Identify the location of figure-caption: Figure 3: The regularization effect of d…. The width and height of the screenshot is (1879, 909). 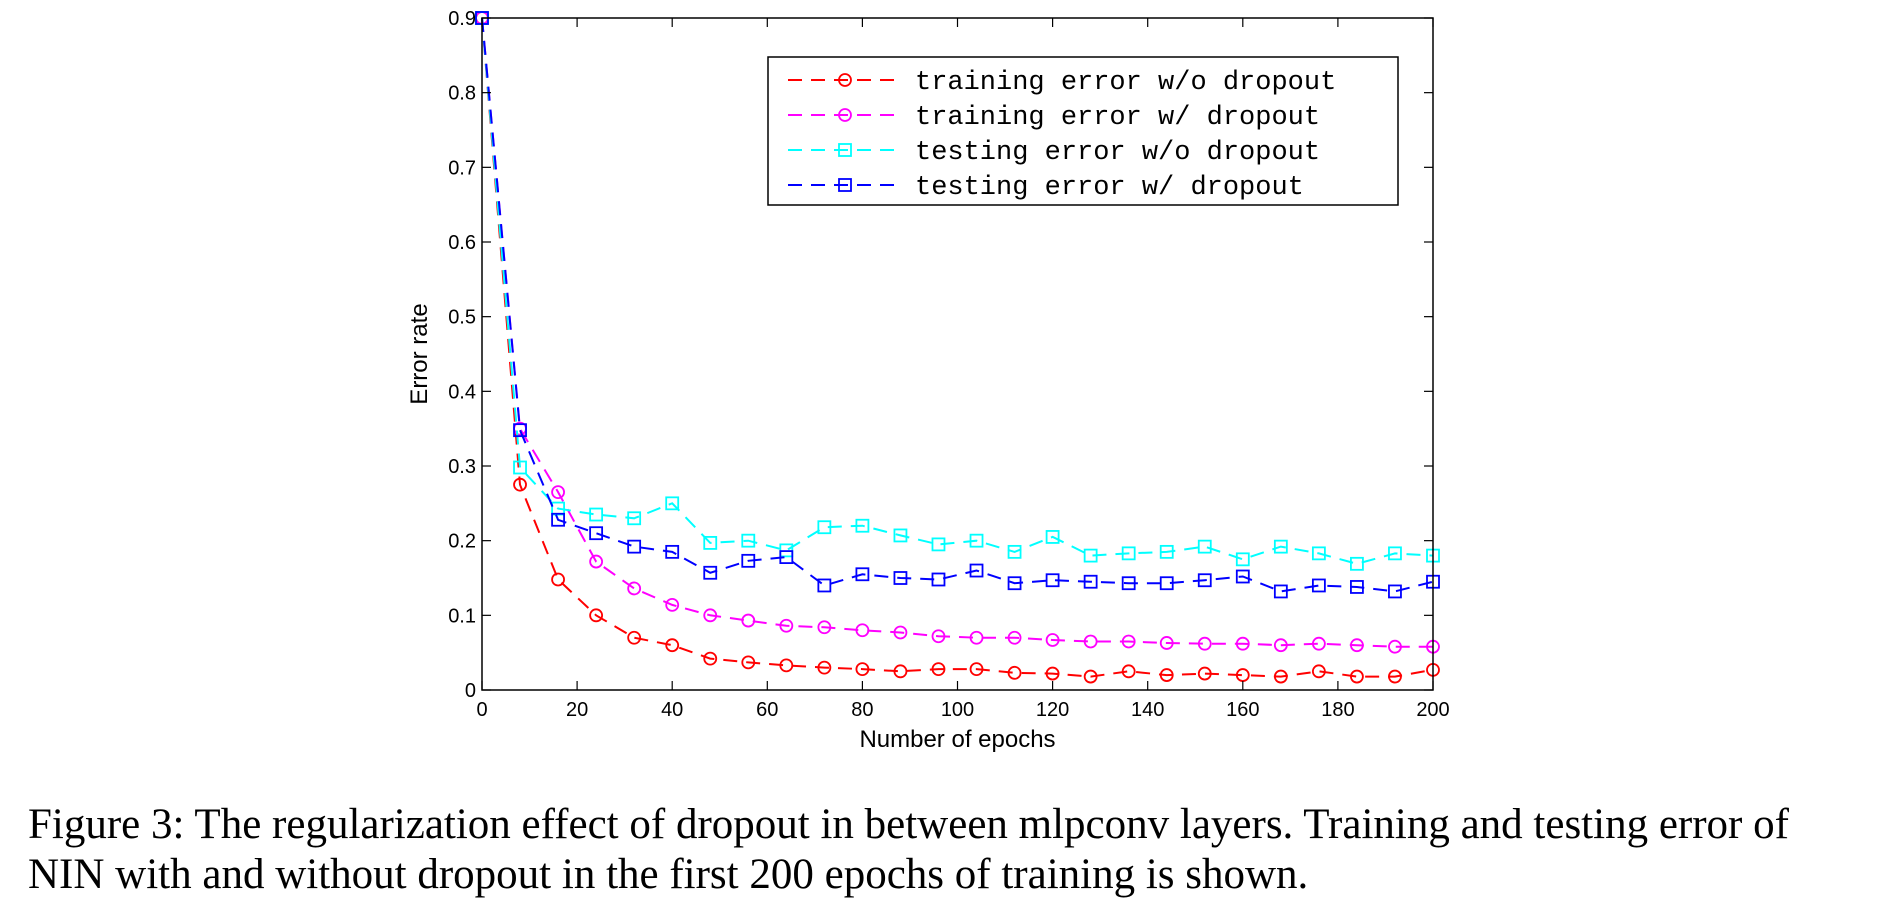
(908, 849).